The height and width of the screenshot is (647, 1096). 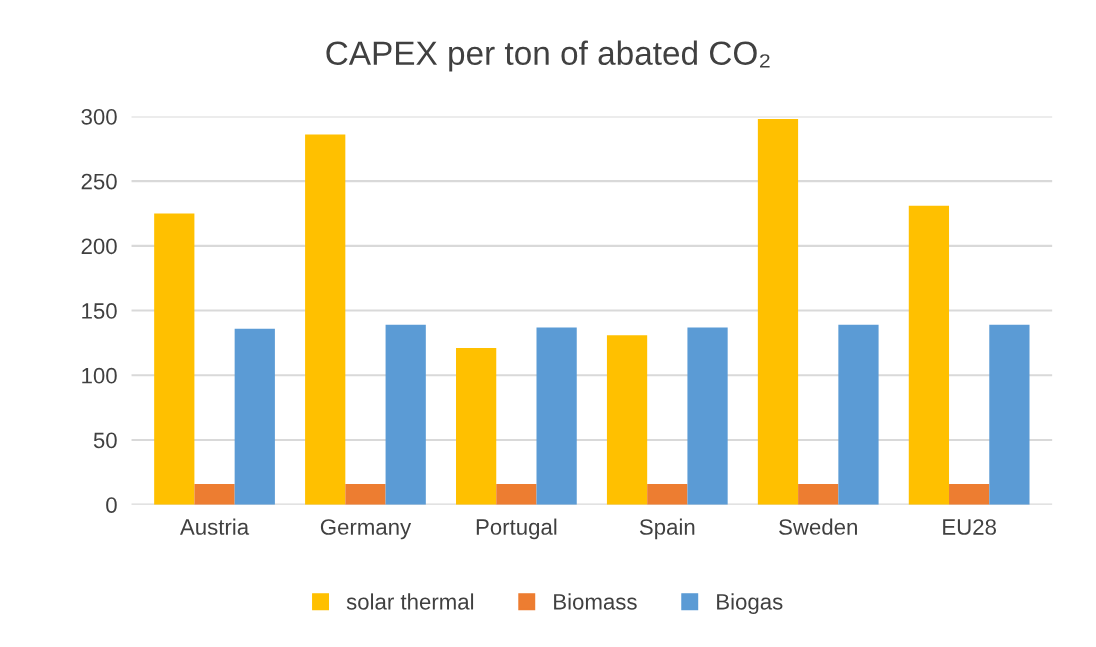 What do you see at coordinates (516, 529) in the screenshot?
I see `x-tick-label: Portugal` at bounding box center [516, 529].